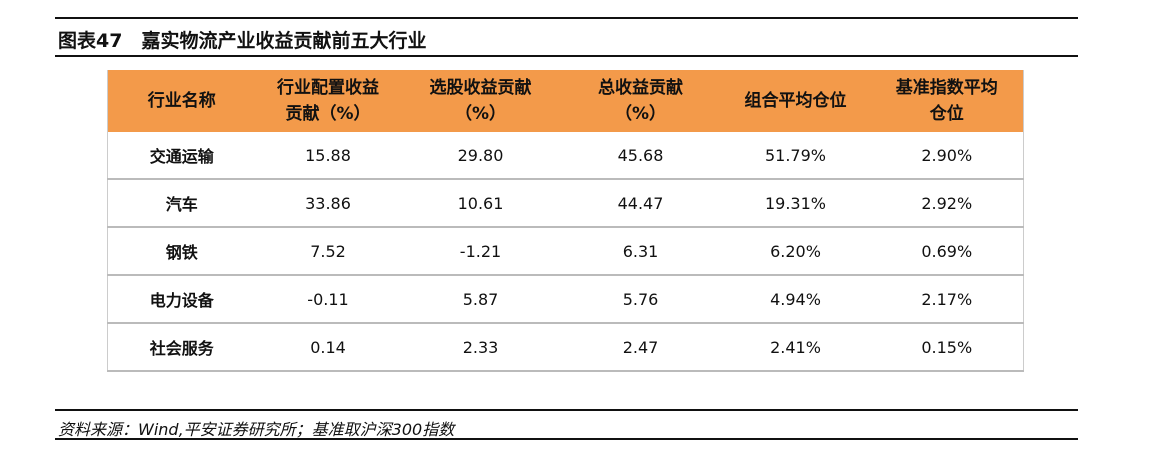  What do you see at coordinates (480, 101) in the screenshot?
I see `column-header: 选股收益贡献 （%）` at bounding box center [480, 101].